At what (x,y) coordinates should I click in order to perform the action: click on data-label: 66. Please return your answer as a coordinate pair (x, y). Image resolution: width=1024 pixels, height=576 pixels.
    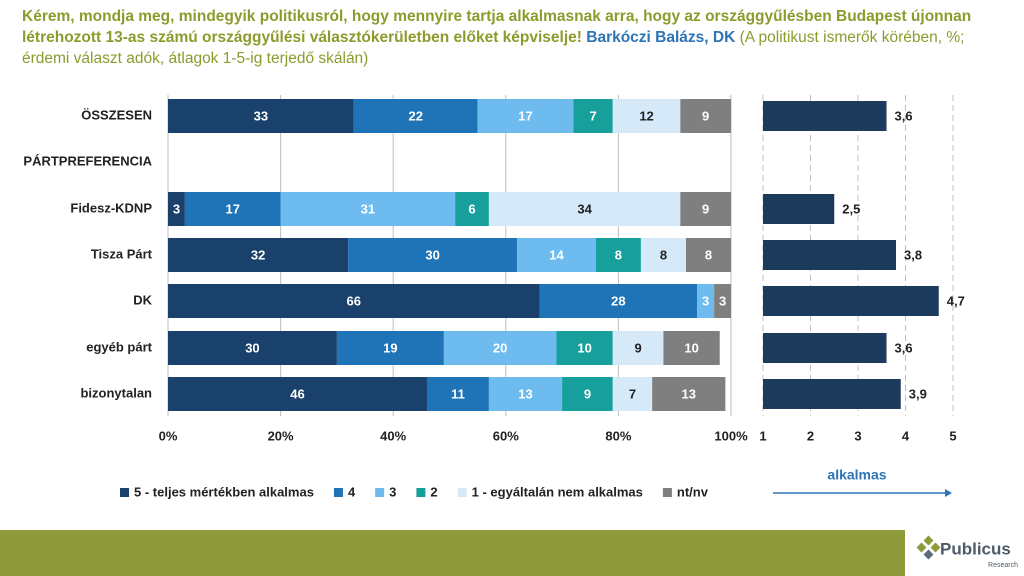
    Looking at the image, I should click on (354, 300).